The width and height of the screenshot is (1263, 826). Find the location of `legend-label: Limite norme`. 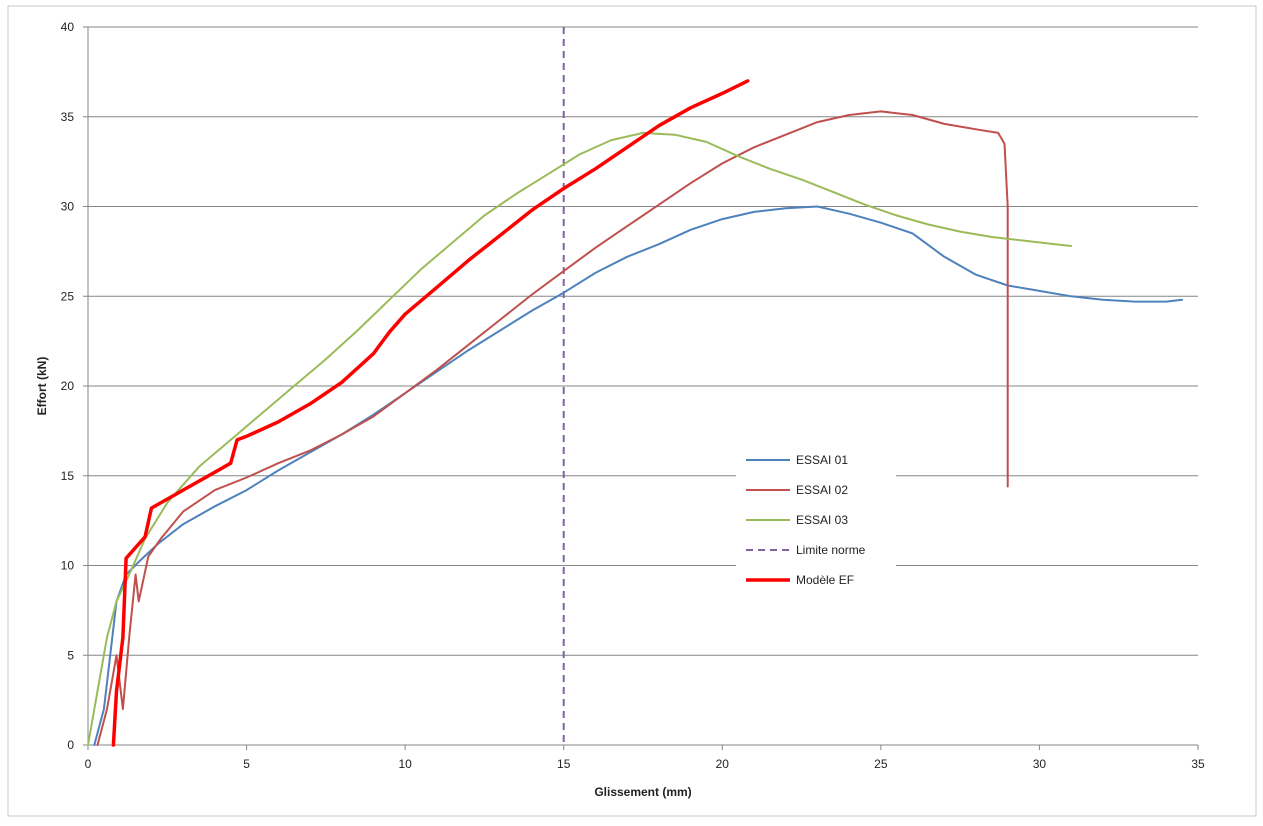

legend-label: Limite norme is located at coordinates (831, 550).